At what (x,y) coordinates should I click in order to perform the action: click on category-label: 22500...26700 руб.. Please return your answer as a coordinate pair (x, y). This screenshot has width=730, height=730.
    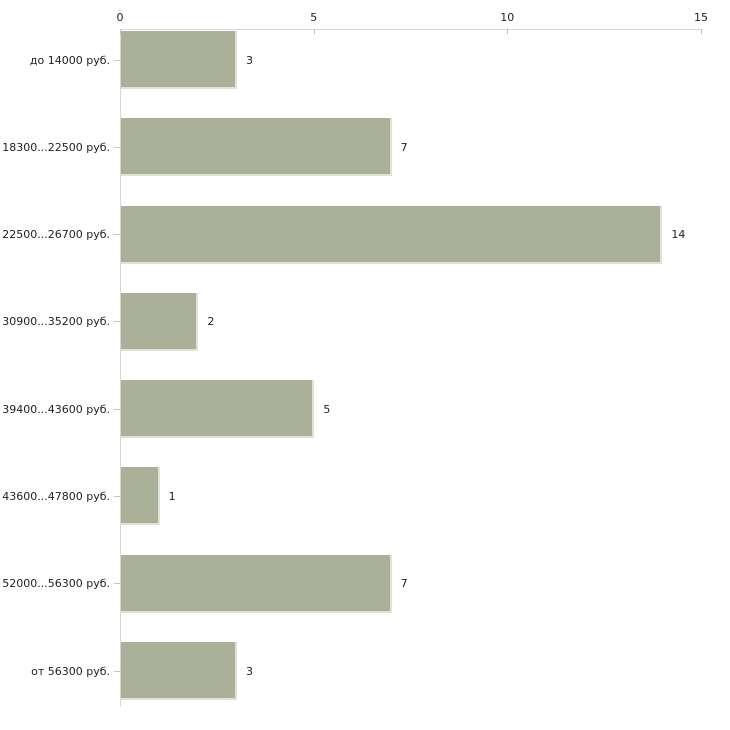
    Looking at the image, I should click on (61, 235).